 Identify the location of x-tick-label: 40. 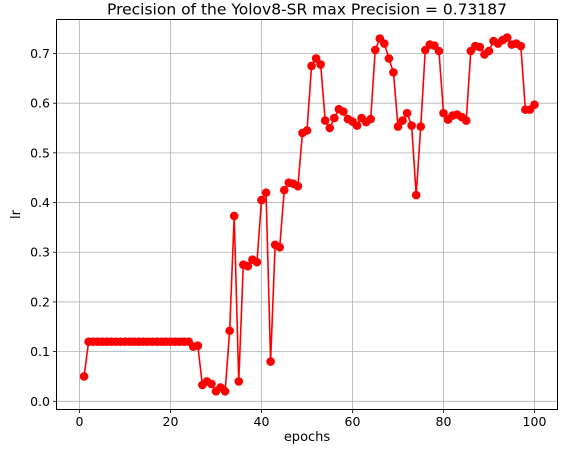
(262, 421).